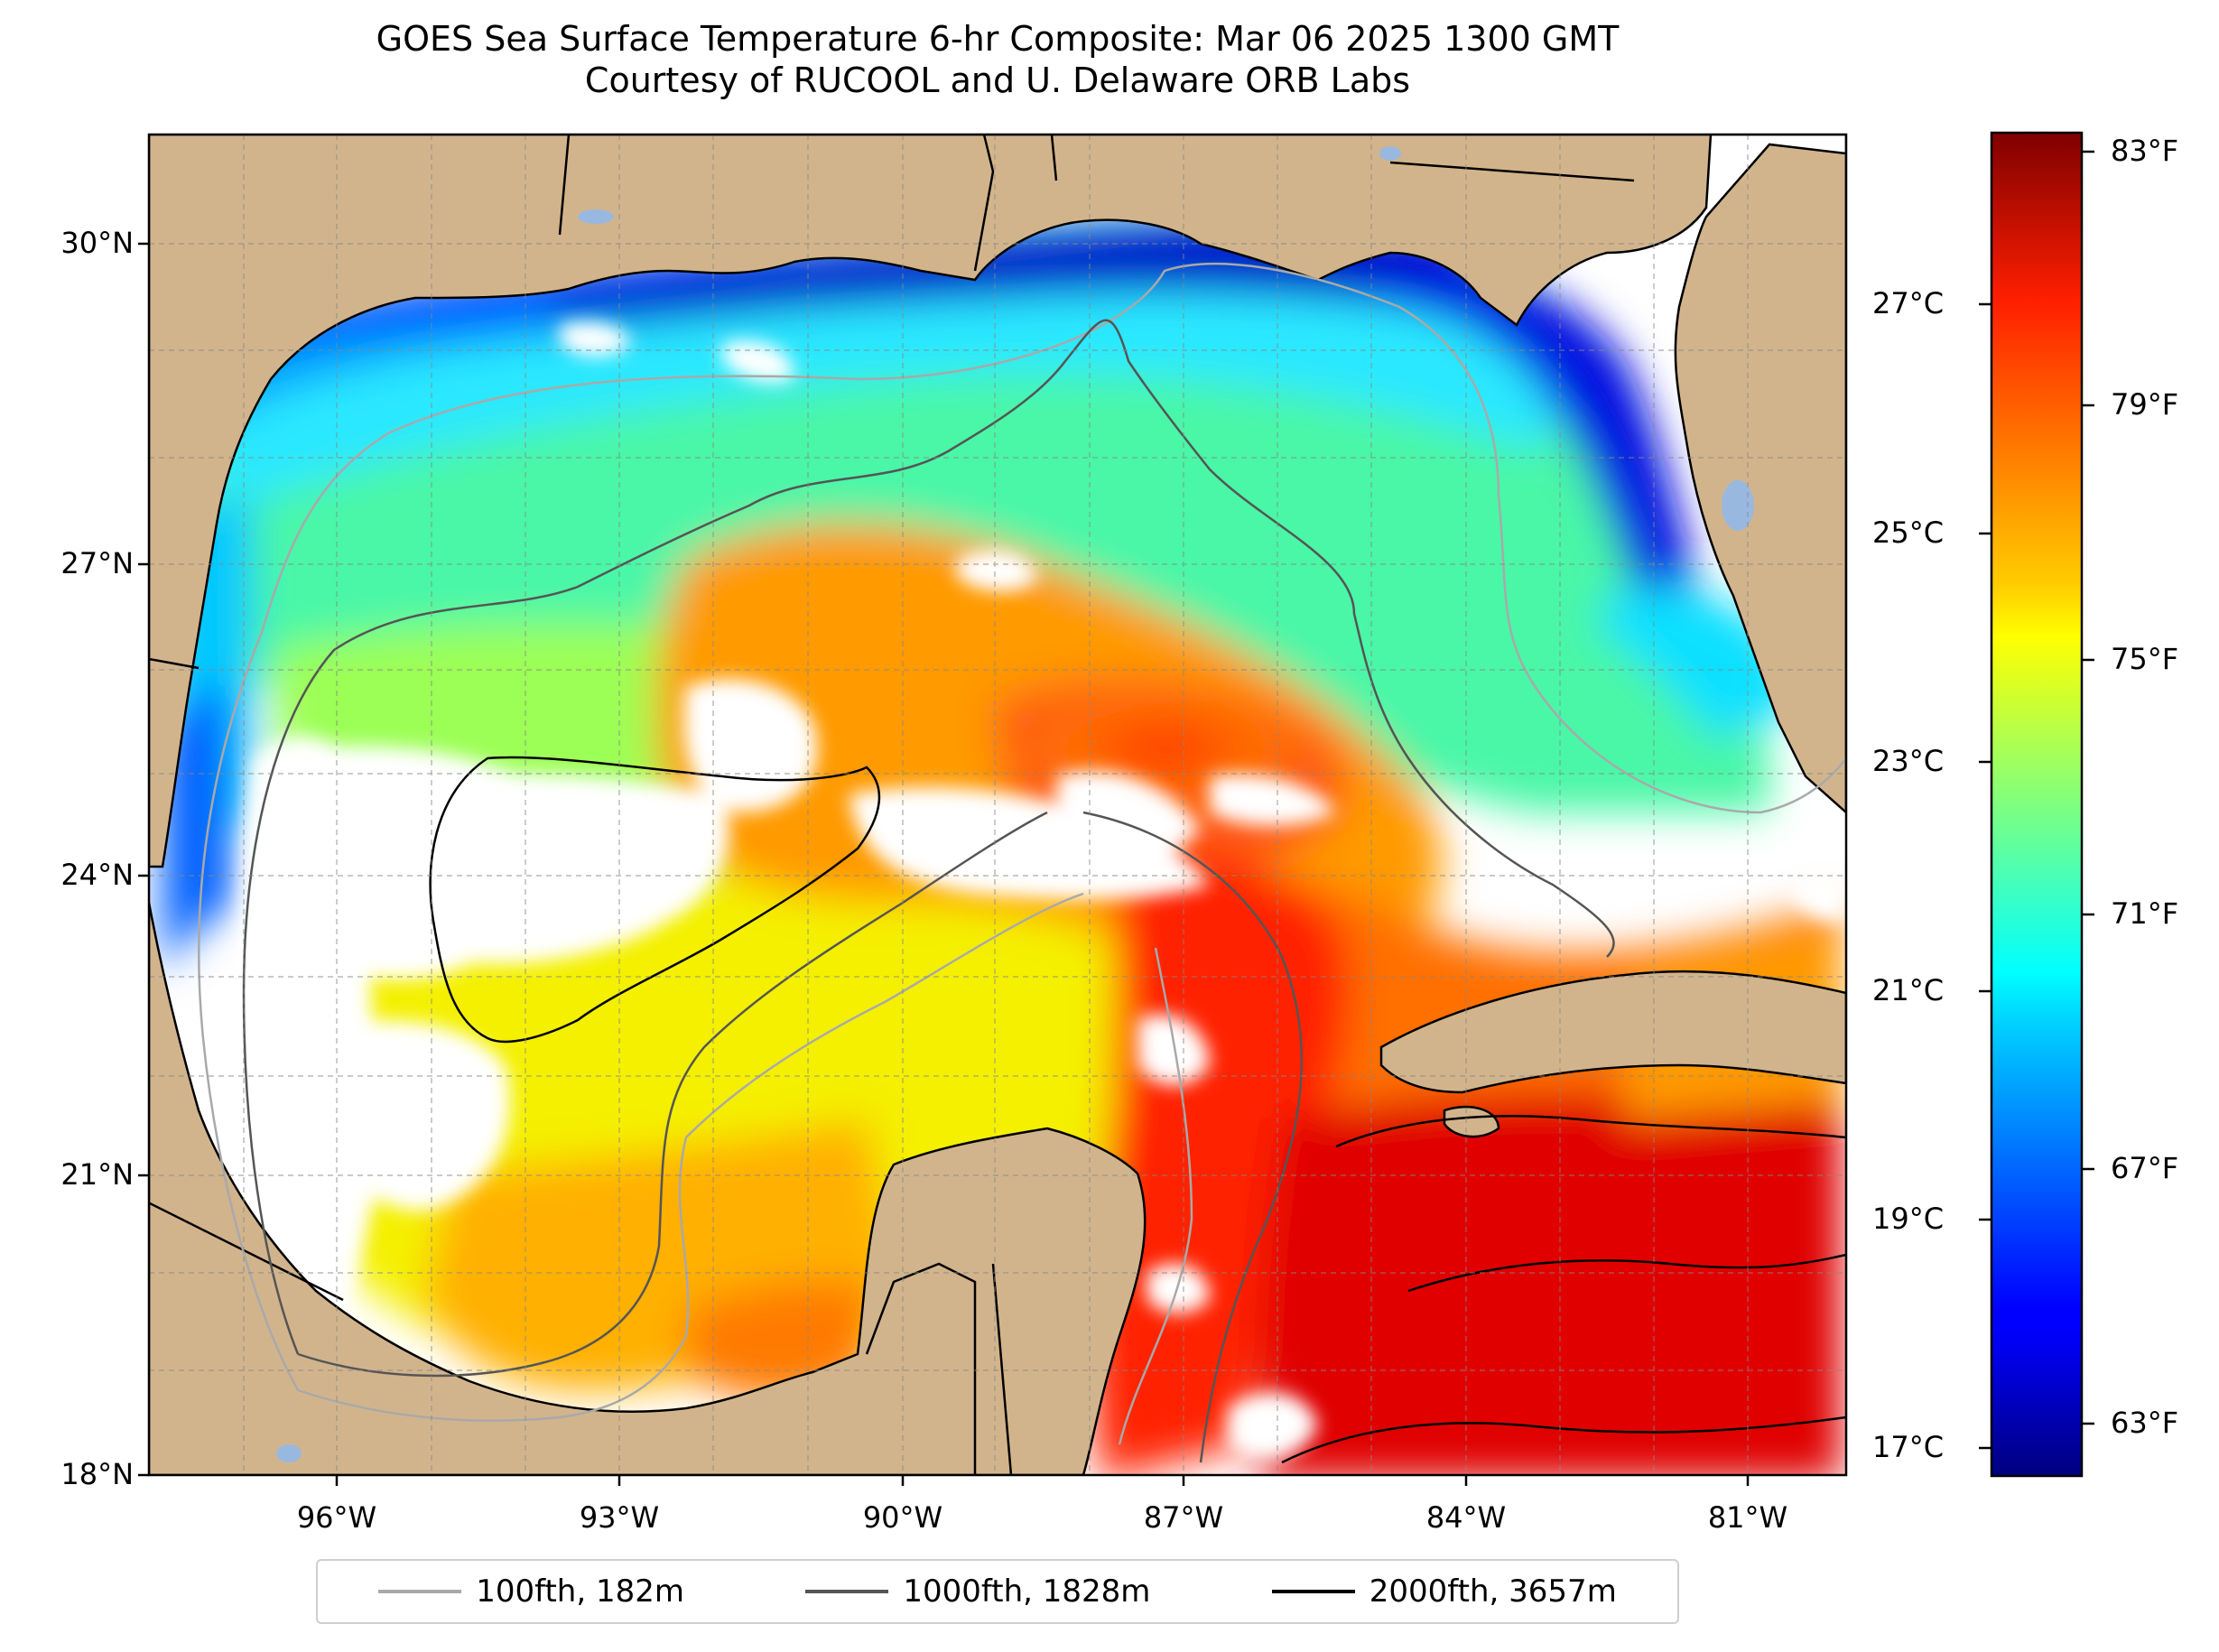  Describe the element at coordinates (2037, 804) in the screenshot. I see `colorbar` at that location.